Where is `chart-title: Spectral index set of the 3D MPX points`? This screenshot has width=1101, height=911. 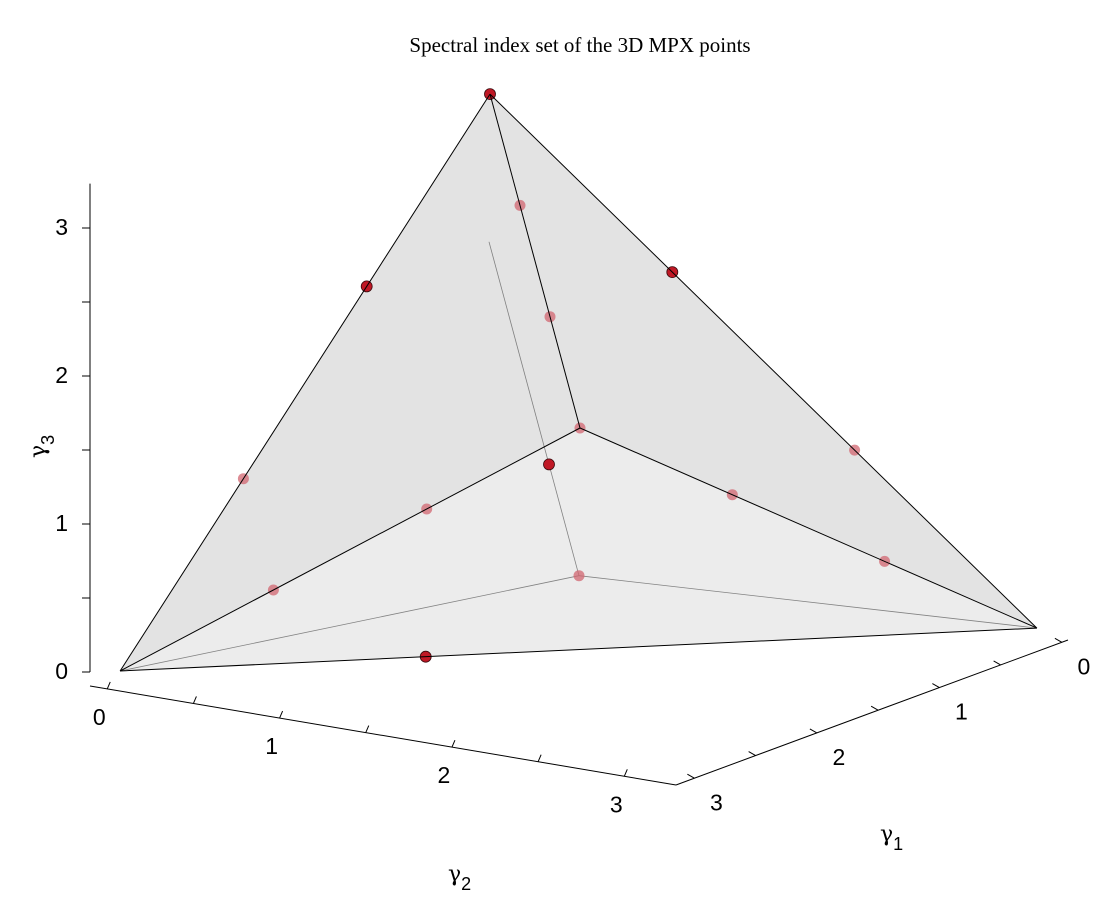
chart-title: Spectral index set of the 3D MPX points is located at coordinates (579, 45).